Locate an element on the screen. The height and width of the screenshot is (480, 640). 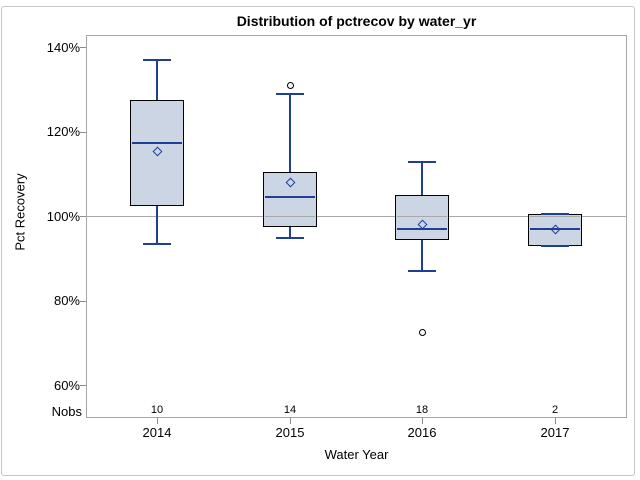
y-tick-label: 100% is located at coordinates (63, 216).